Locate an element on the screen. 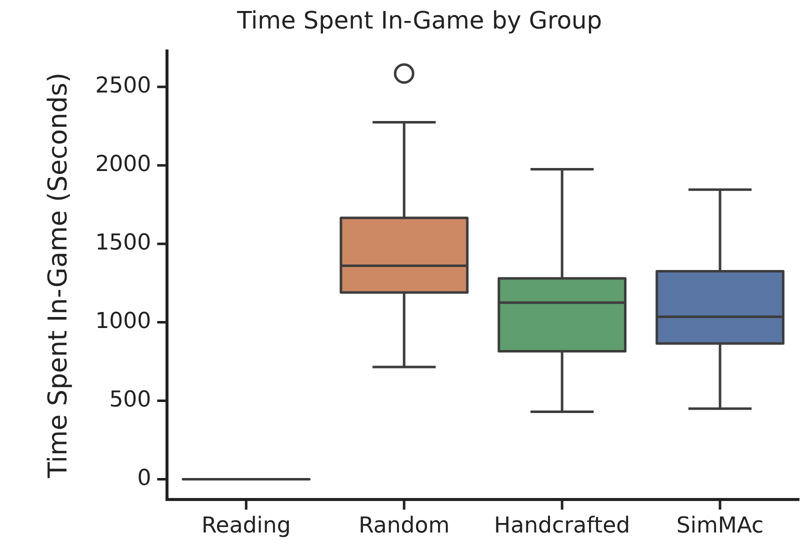  x-tick-label: Handcrafted is located at coordinates (562, 526).